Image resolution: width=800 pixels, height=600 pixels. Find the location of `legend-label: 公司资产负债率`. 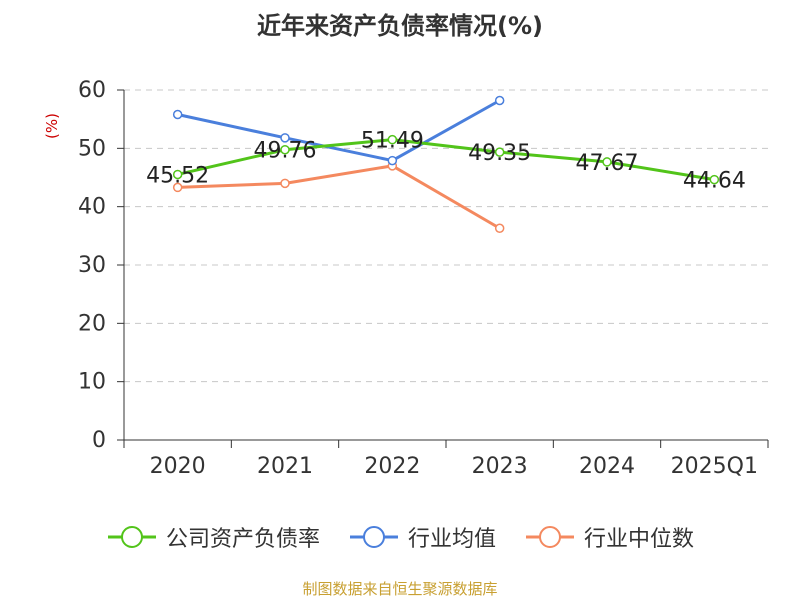

legend-label: 公司资产负债率 is located at coordinates (242, 539).